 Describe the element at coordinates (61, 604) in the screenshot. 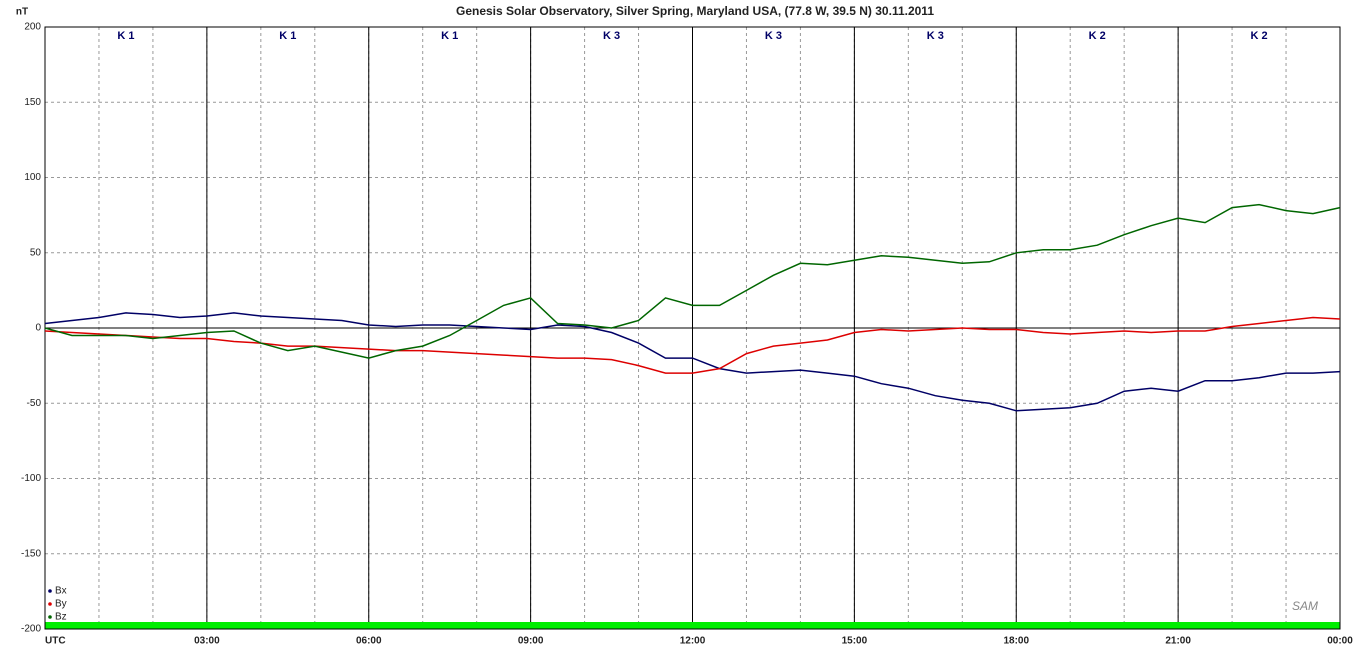

I see `legend-label: By` at that location.